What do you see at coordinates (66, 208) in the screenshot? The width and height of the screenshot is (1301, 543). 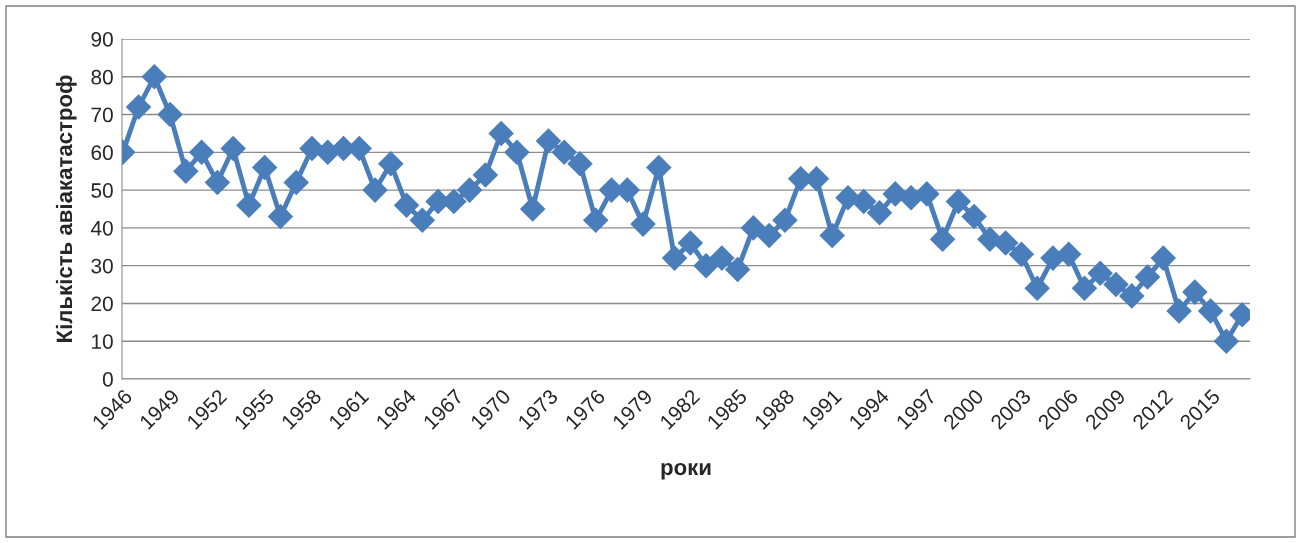 I see `y-axis-title: Кількість авіакатастроф` at bounding box center [66, 208].